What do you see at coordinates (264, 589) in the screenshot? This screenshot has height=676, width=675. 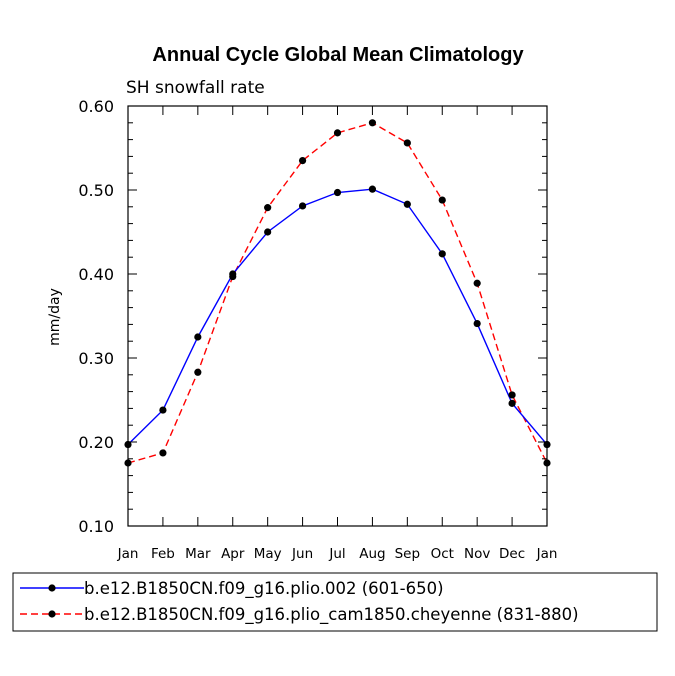 I see `legend-label-1: b.e12.B1850CN.f09_g16.plio.002 (601-650)` at bounding box center [264, 589].